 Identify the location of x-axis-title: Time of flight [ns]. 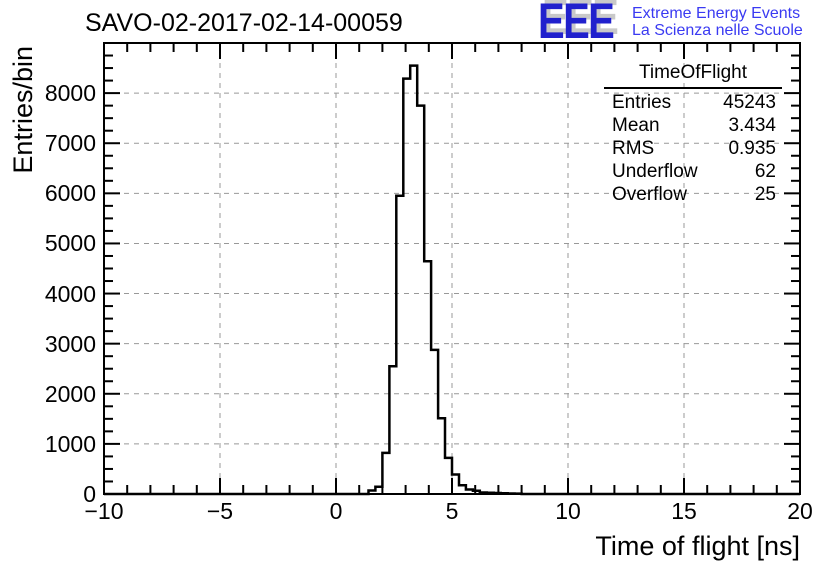
(697, 546).